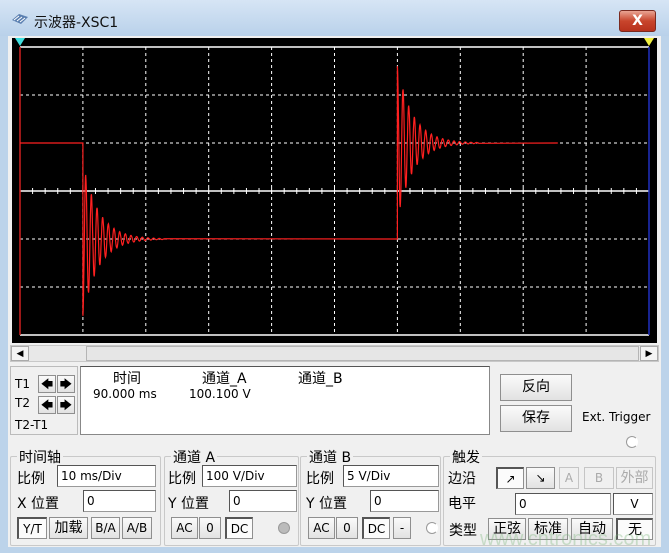 The width and height of the screenshot is (669, 553). What do you see at coordinates (432, 528) in the screenshot?
I see `channel-b-terminal` at bounding box center [432, 528].